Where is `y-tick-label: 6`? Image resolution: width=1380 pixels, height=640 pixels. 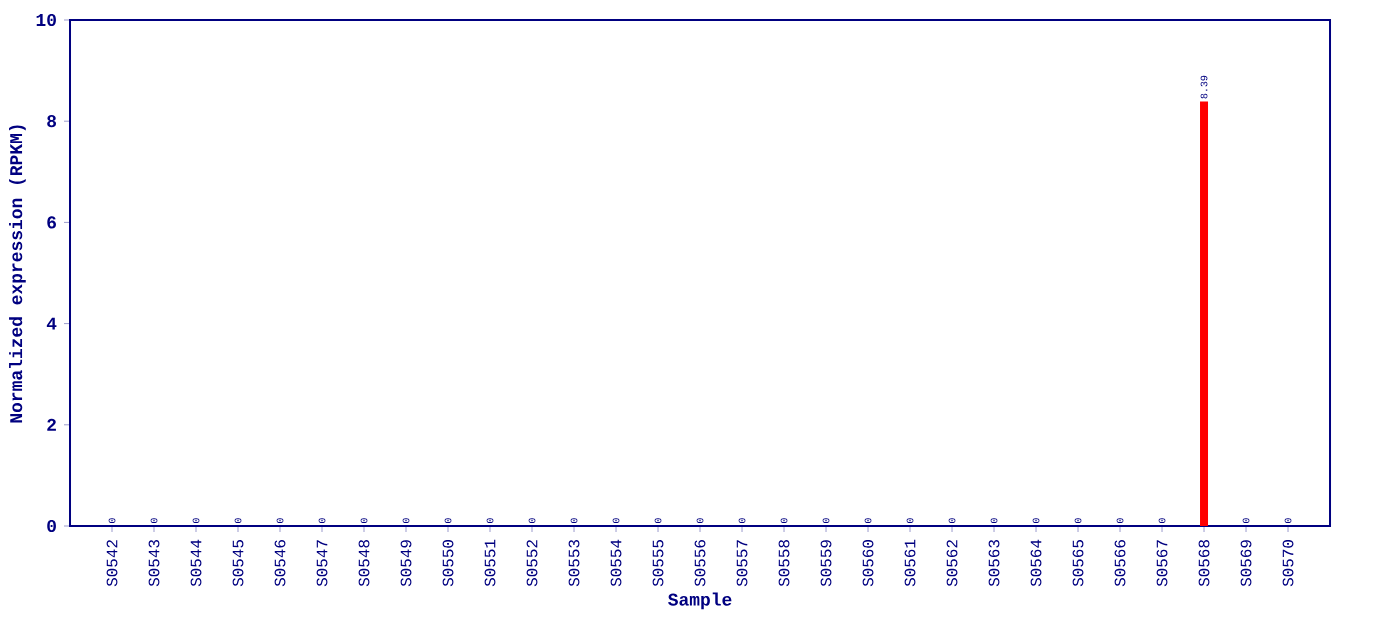 y-tick-label: 6 is located at coordinates (51, 222).